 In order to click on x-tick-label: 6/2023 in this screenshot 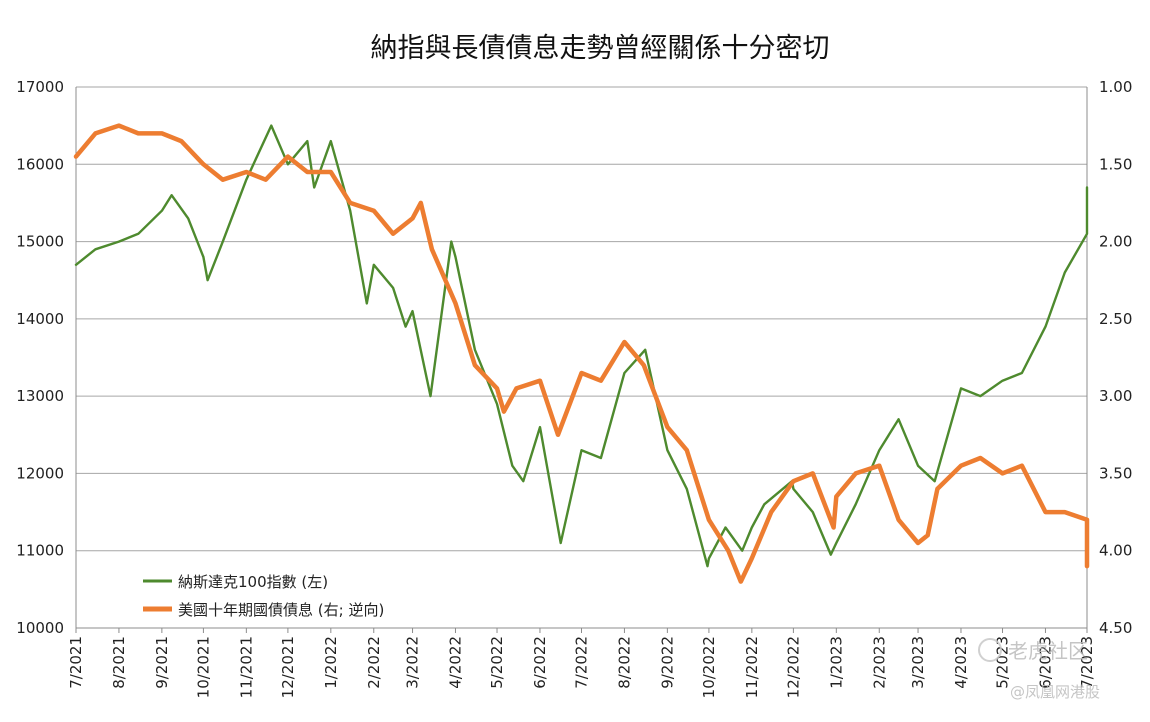, I will do `click(1045, 662)`.